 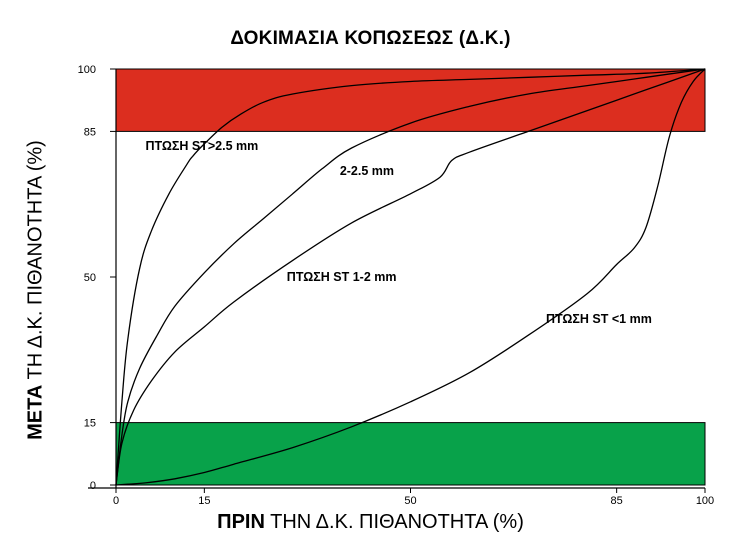 What do you see at coordinates (370, 38) in the screenshot?
I see `chart-title: ΔΟΚΙΜΑΣΙΑ ΚΟΠΩΣΕΩΣ (Δ.Κ.)` at bounding box center [370, 38].